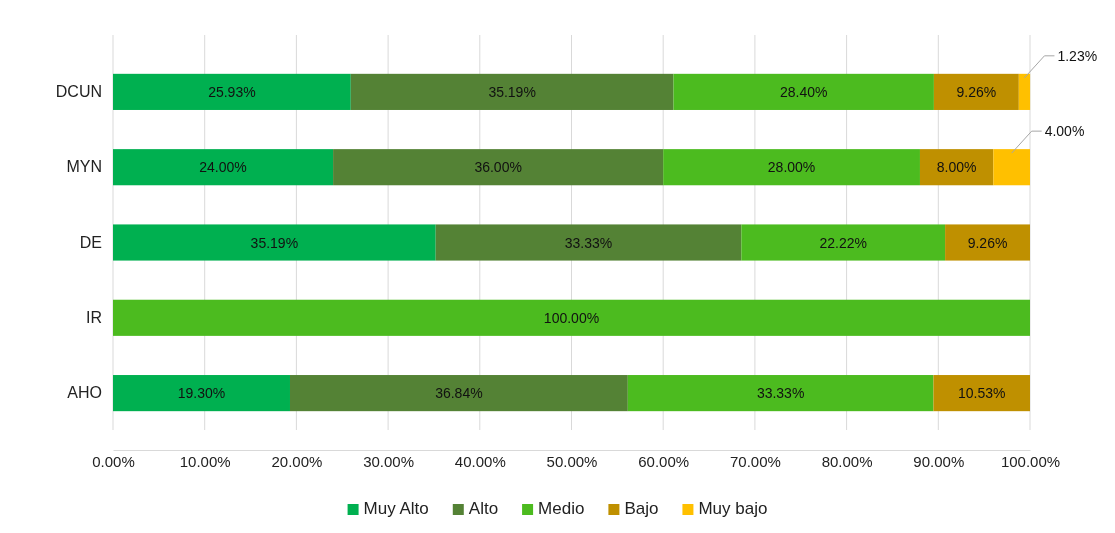 Image resolution: width=1115 pixels, height=533 pixels. Describe the element at coordinates (483, 508) in the screenshot. I see `legend-label: Alto` at that location.